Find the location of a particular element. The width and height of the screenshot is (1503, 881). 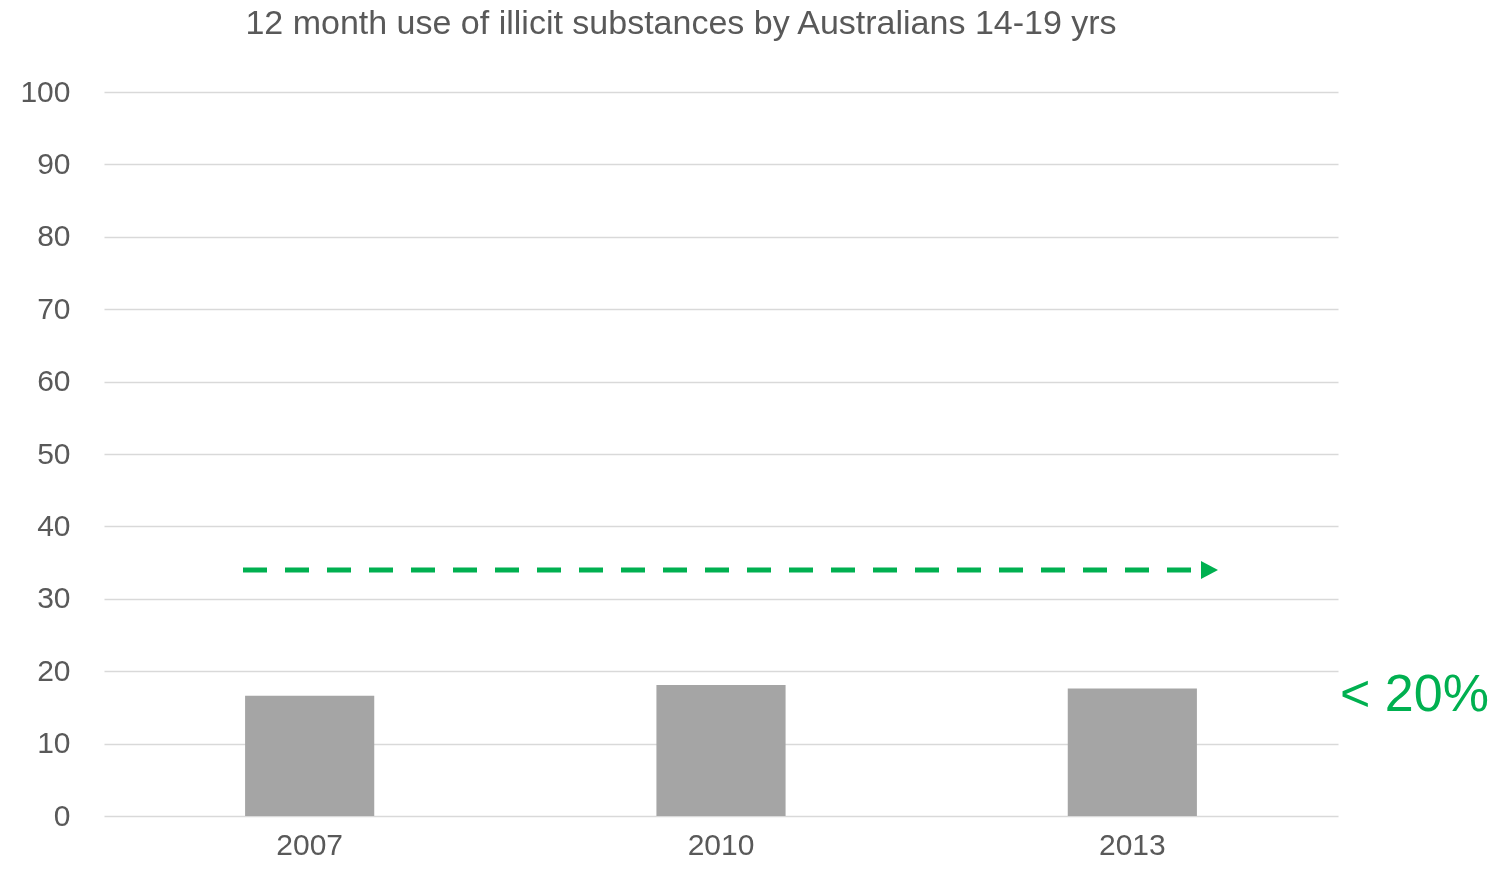

y-tick-label: 70 is located at coordinates (54, 308).